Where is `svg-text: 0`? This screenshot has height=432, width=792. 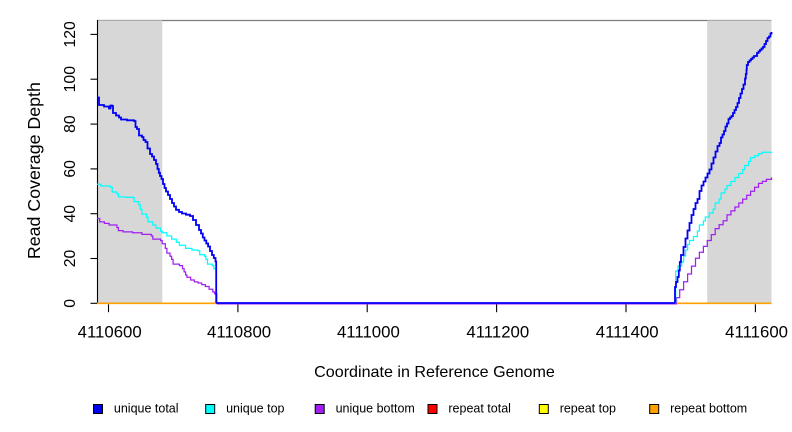
svg-text: 0 is located at coordinates (70, 303).